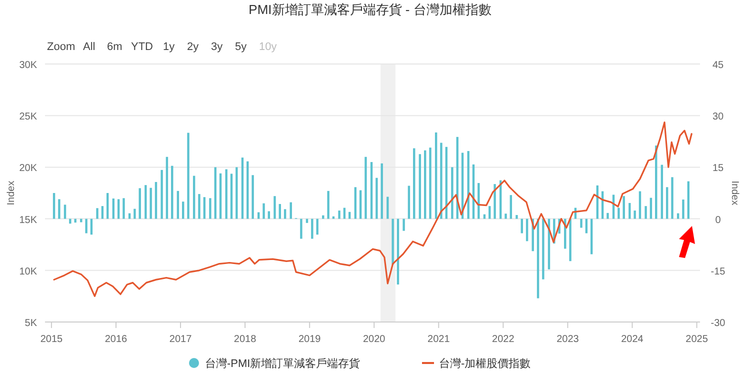 The width and height of the screenshot is (740, 384). Describe the element at coordinates (169, 47) in the screenshot. I see `text: 1y` at that location.